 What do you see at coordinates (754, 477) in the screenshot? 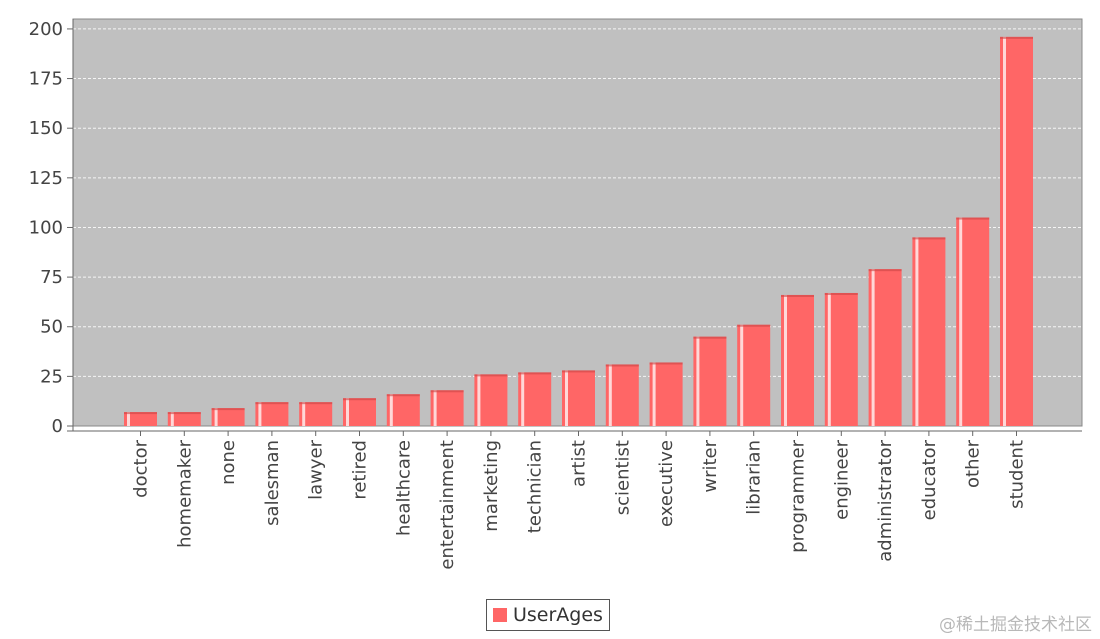
I see `x-tick-label: librarian` at bounding box center [754, 477].